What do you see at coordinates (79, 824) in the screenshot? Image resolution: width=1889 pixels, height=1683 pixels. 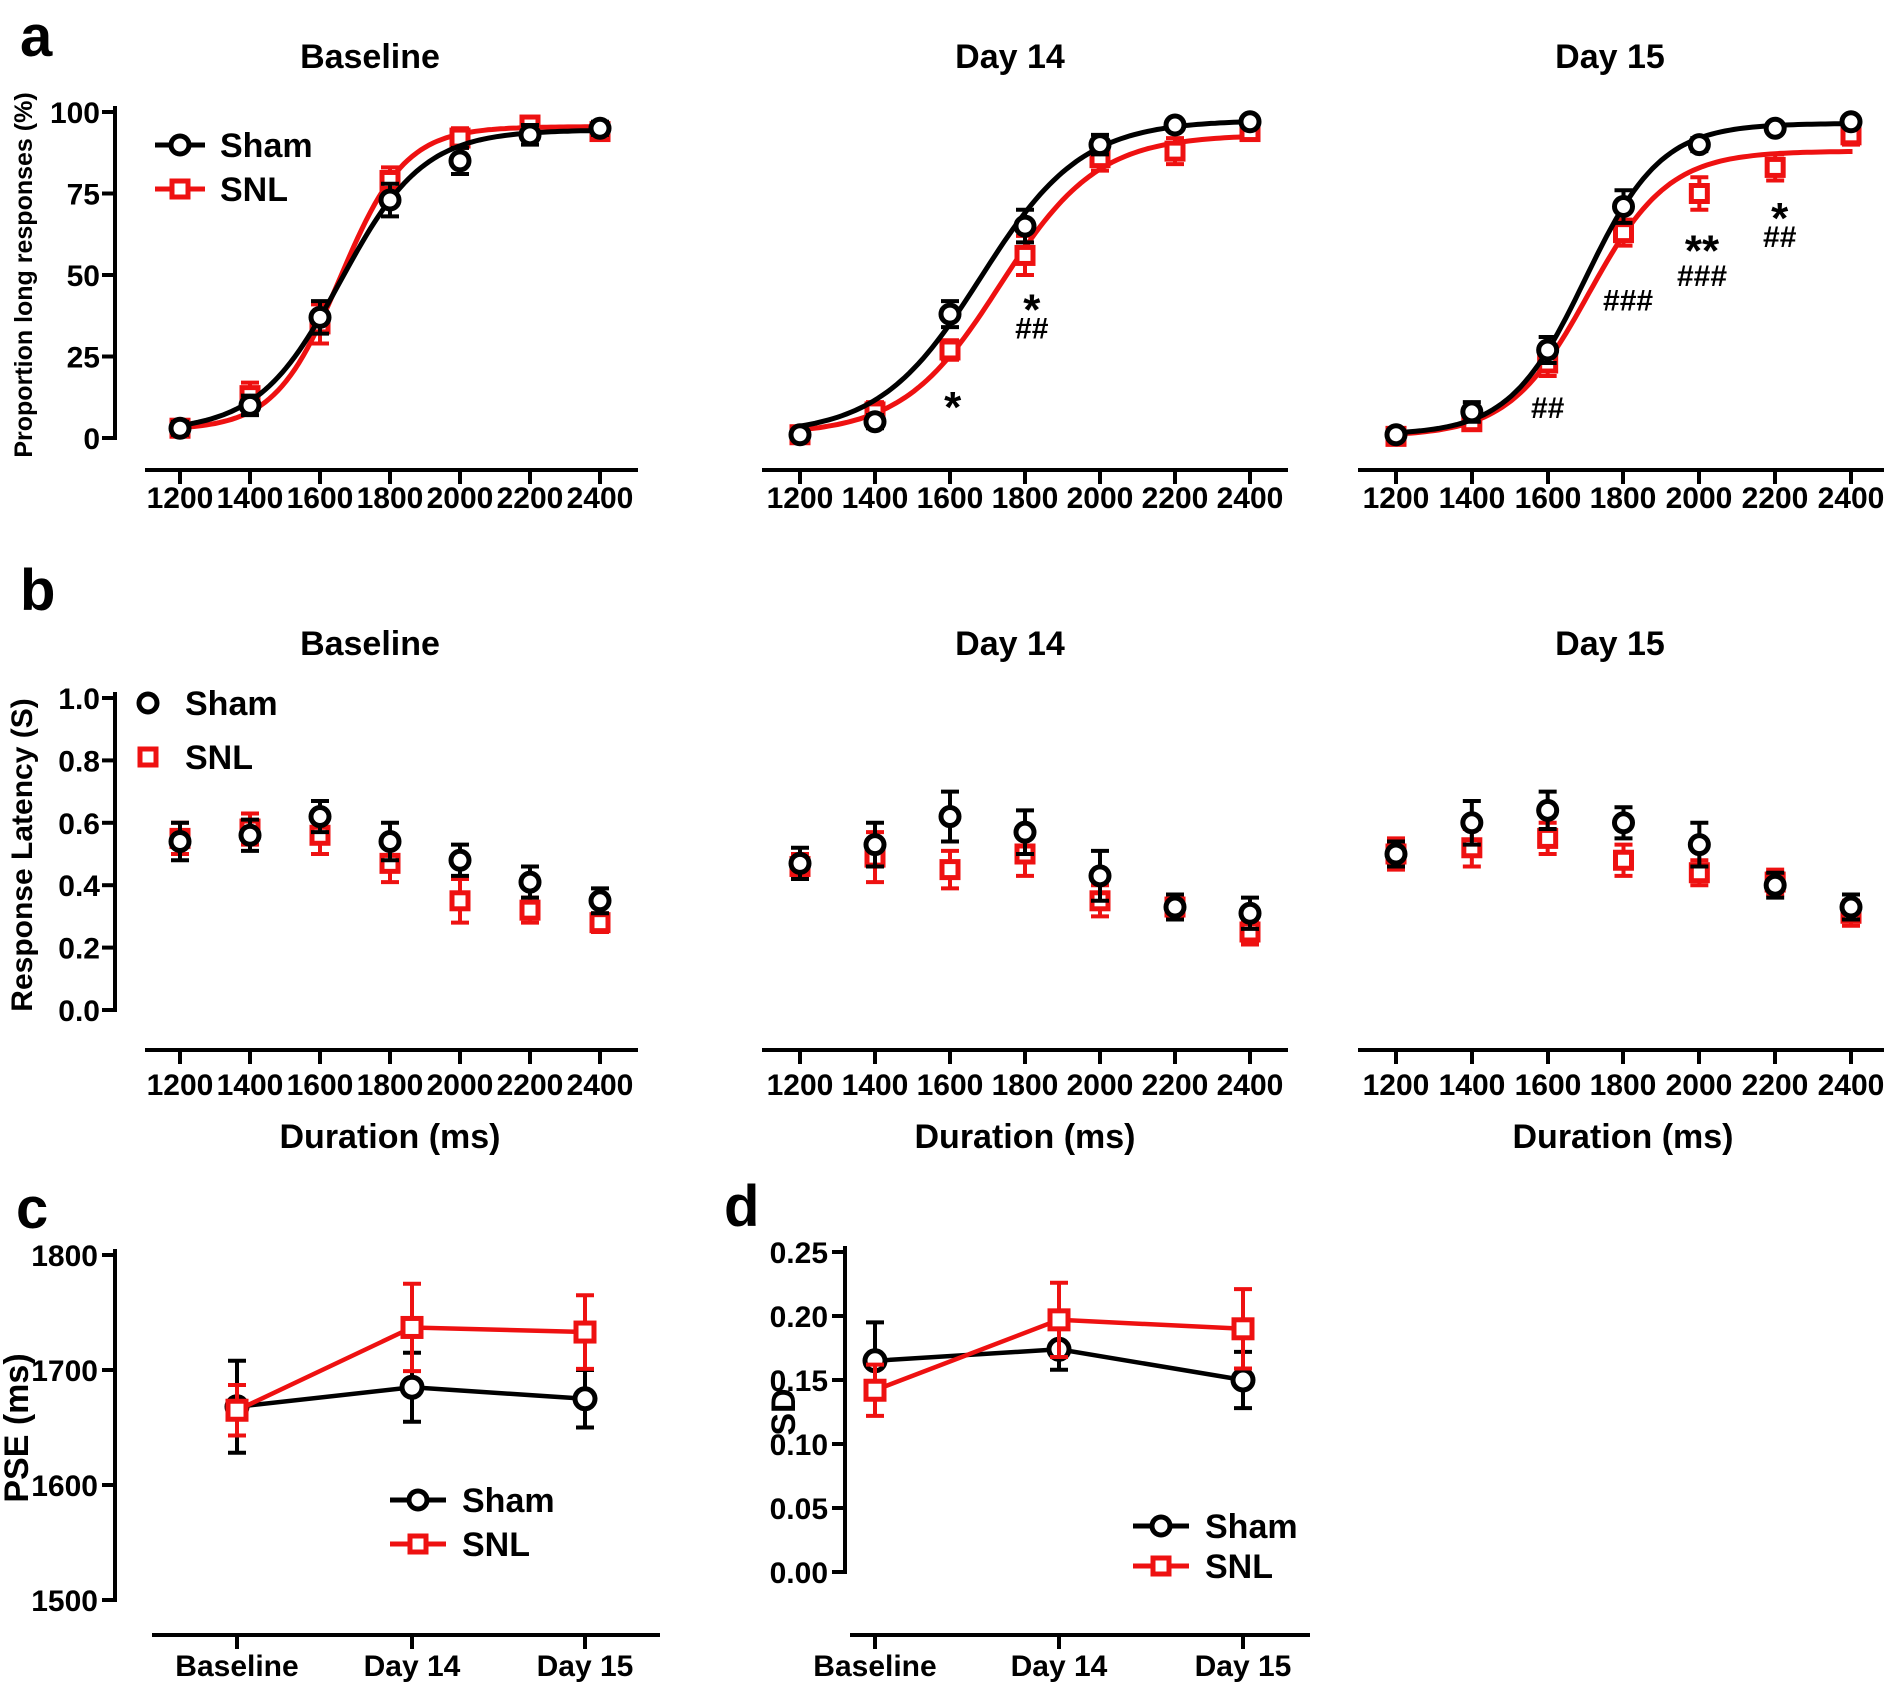 I see `b-baseline-y-tick-label: 0.6` at bounding box center [79, 824].